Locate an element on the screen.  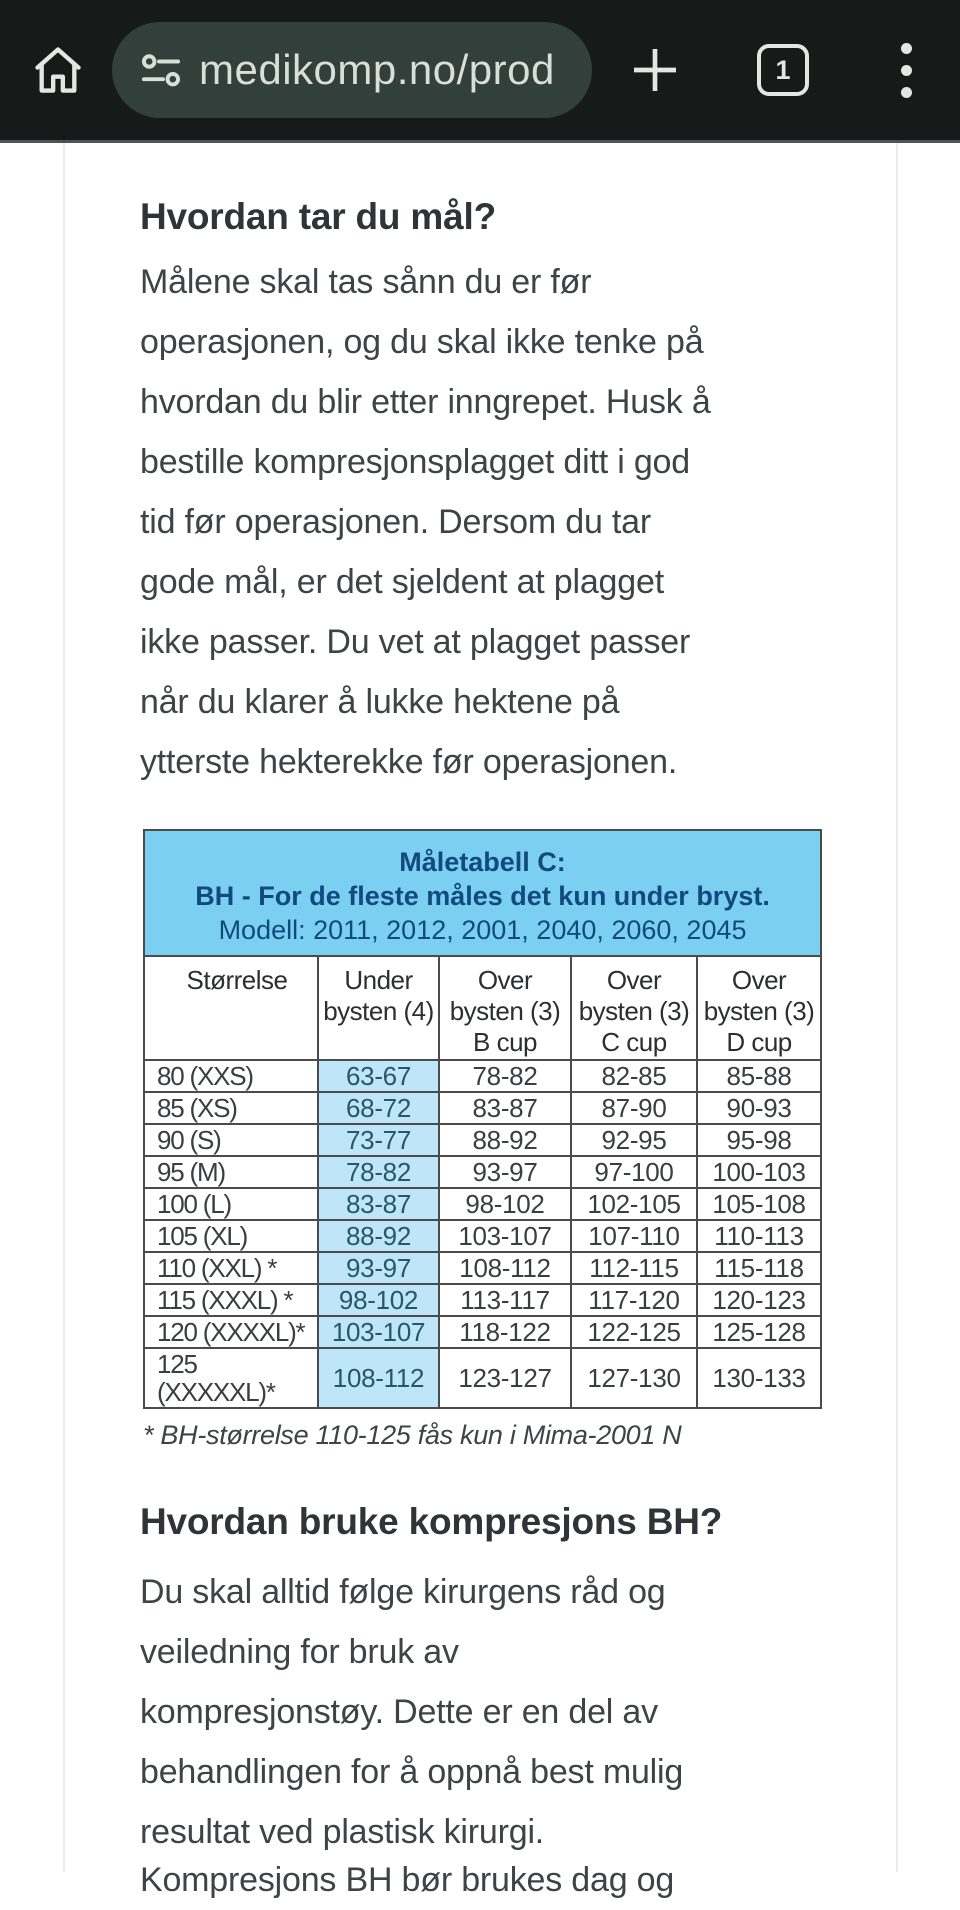
text-line: ikke passer. Du vet at plagget passer is located at coordinates (415, 641).